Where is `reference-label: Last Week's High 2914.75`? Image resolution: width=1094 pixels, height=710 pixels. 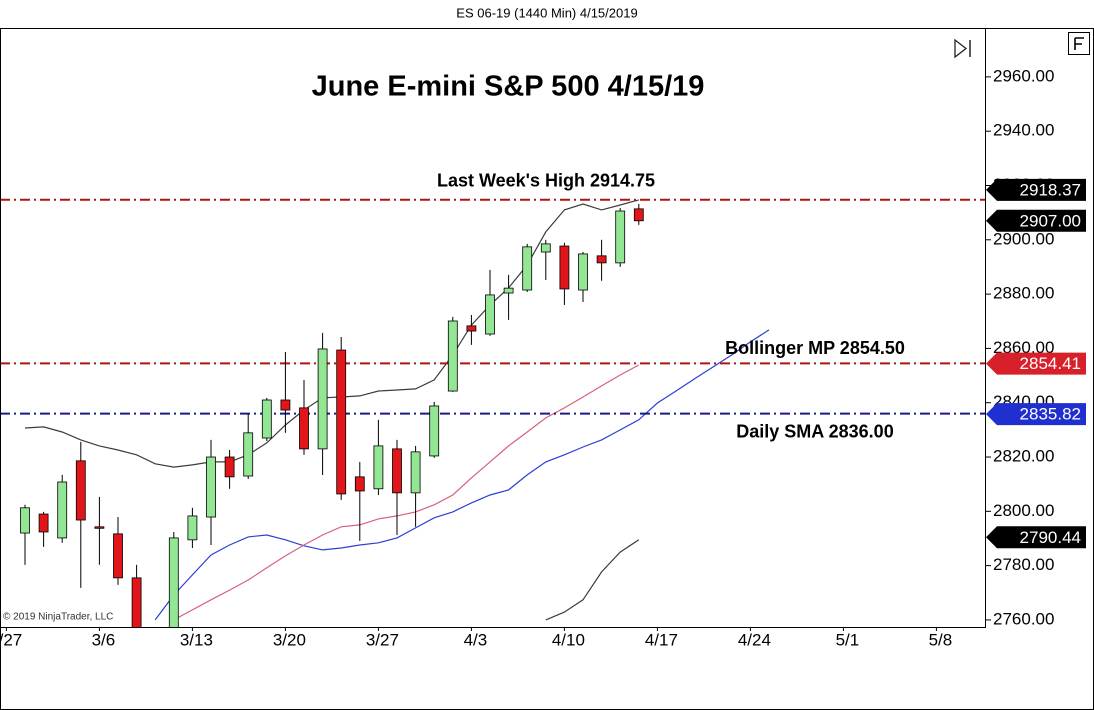
reference-label: Last Week's High 2914.75 is located at coordinates (546, 180).